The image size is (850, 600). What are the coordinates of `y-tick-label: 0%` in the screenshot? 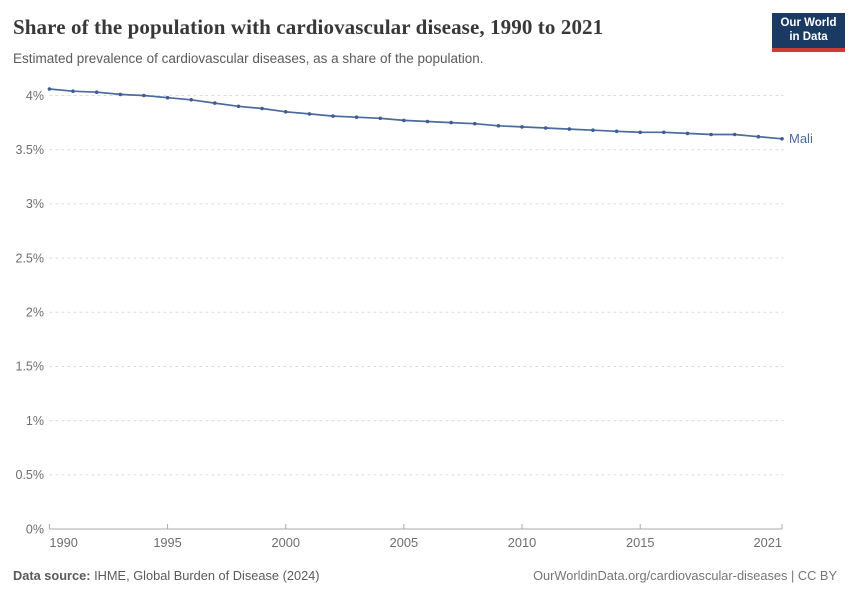 It's located at (35, 529).